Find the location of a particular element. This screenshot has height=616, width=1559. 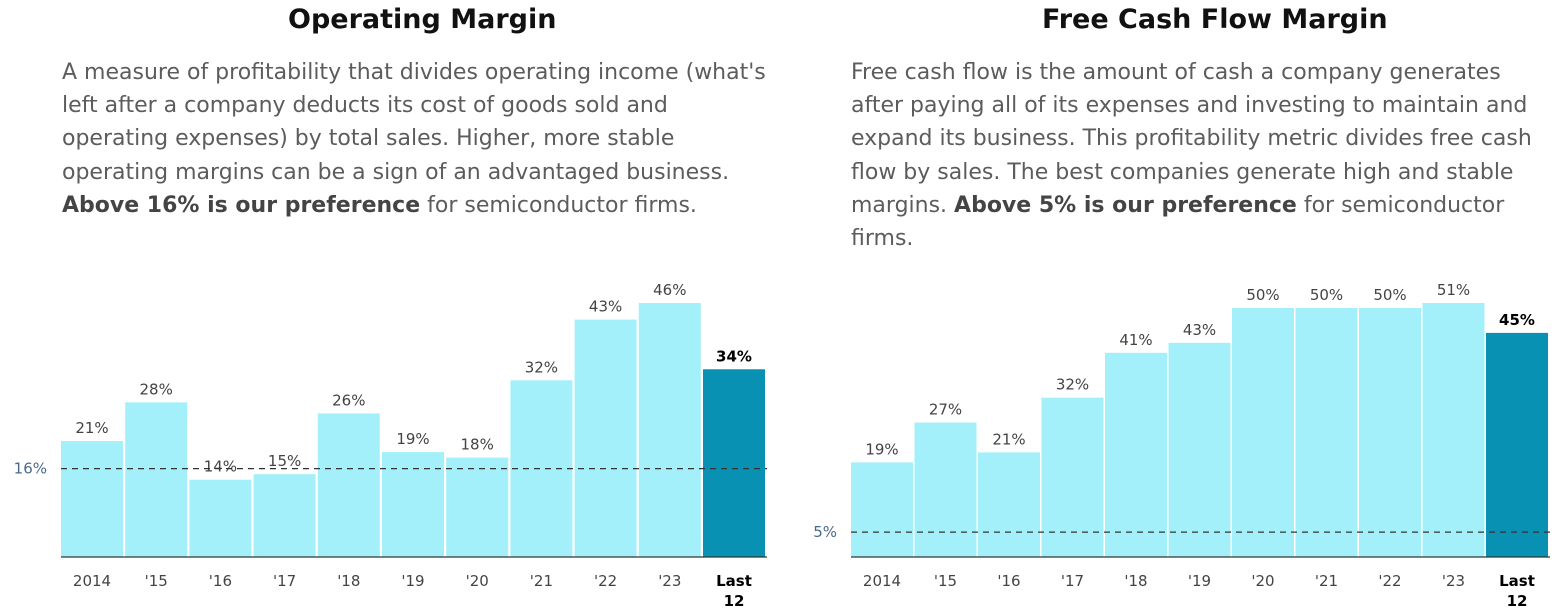

description-text: for semiconductor firms. is located at coordinates (558, 205).